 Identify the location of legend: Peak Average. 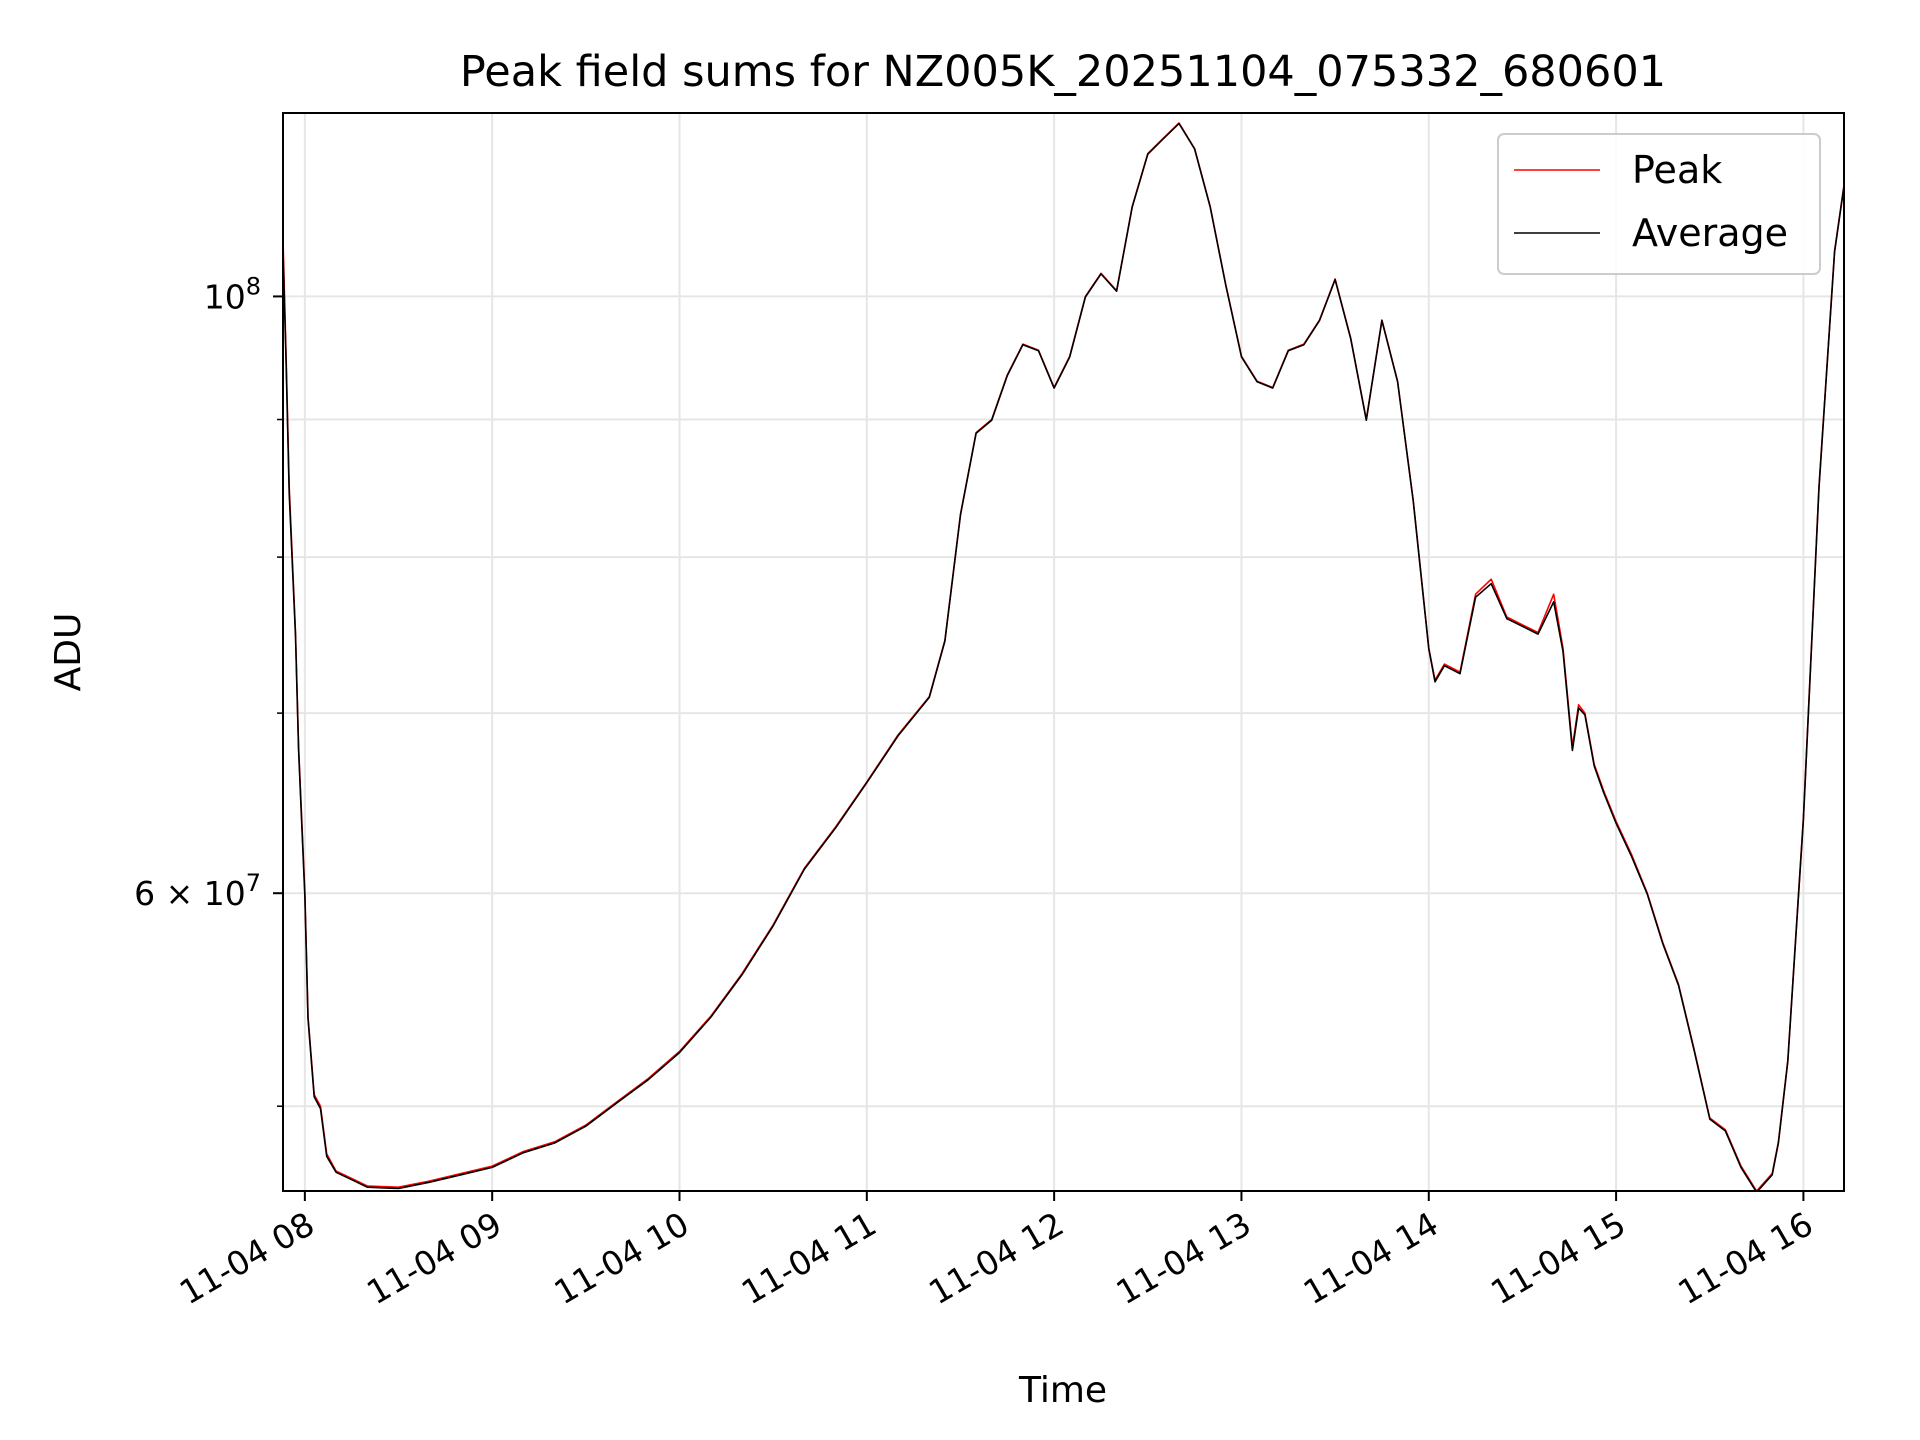
(1659, 204).